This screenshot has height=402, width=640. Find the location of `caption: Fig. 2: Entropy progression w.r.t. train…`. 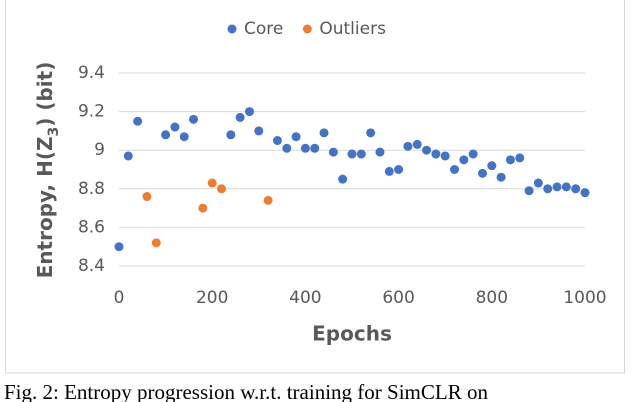

caption: Fig. 2: Entropy progression w.r.t. train… is located at coordinates (246, 391).